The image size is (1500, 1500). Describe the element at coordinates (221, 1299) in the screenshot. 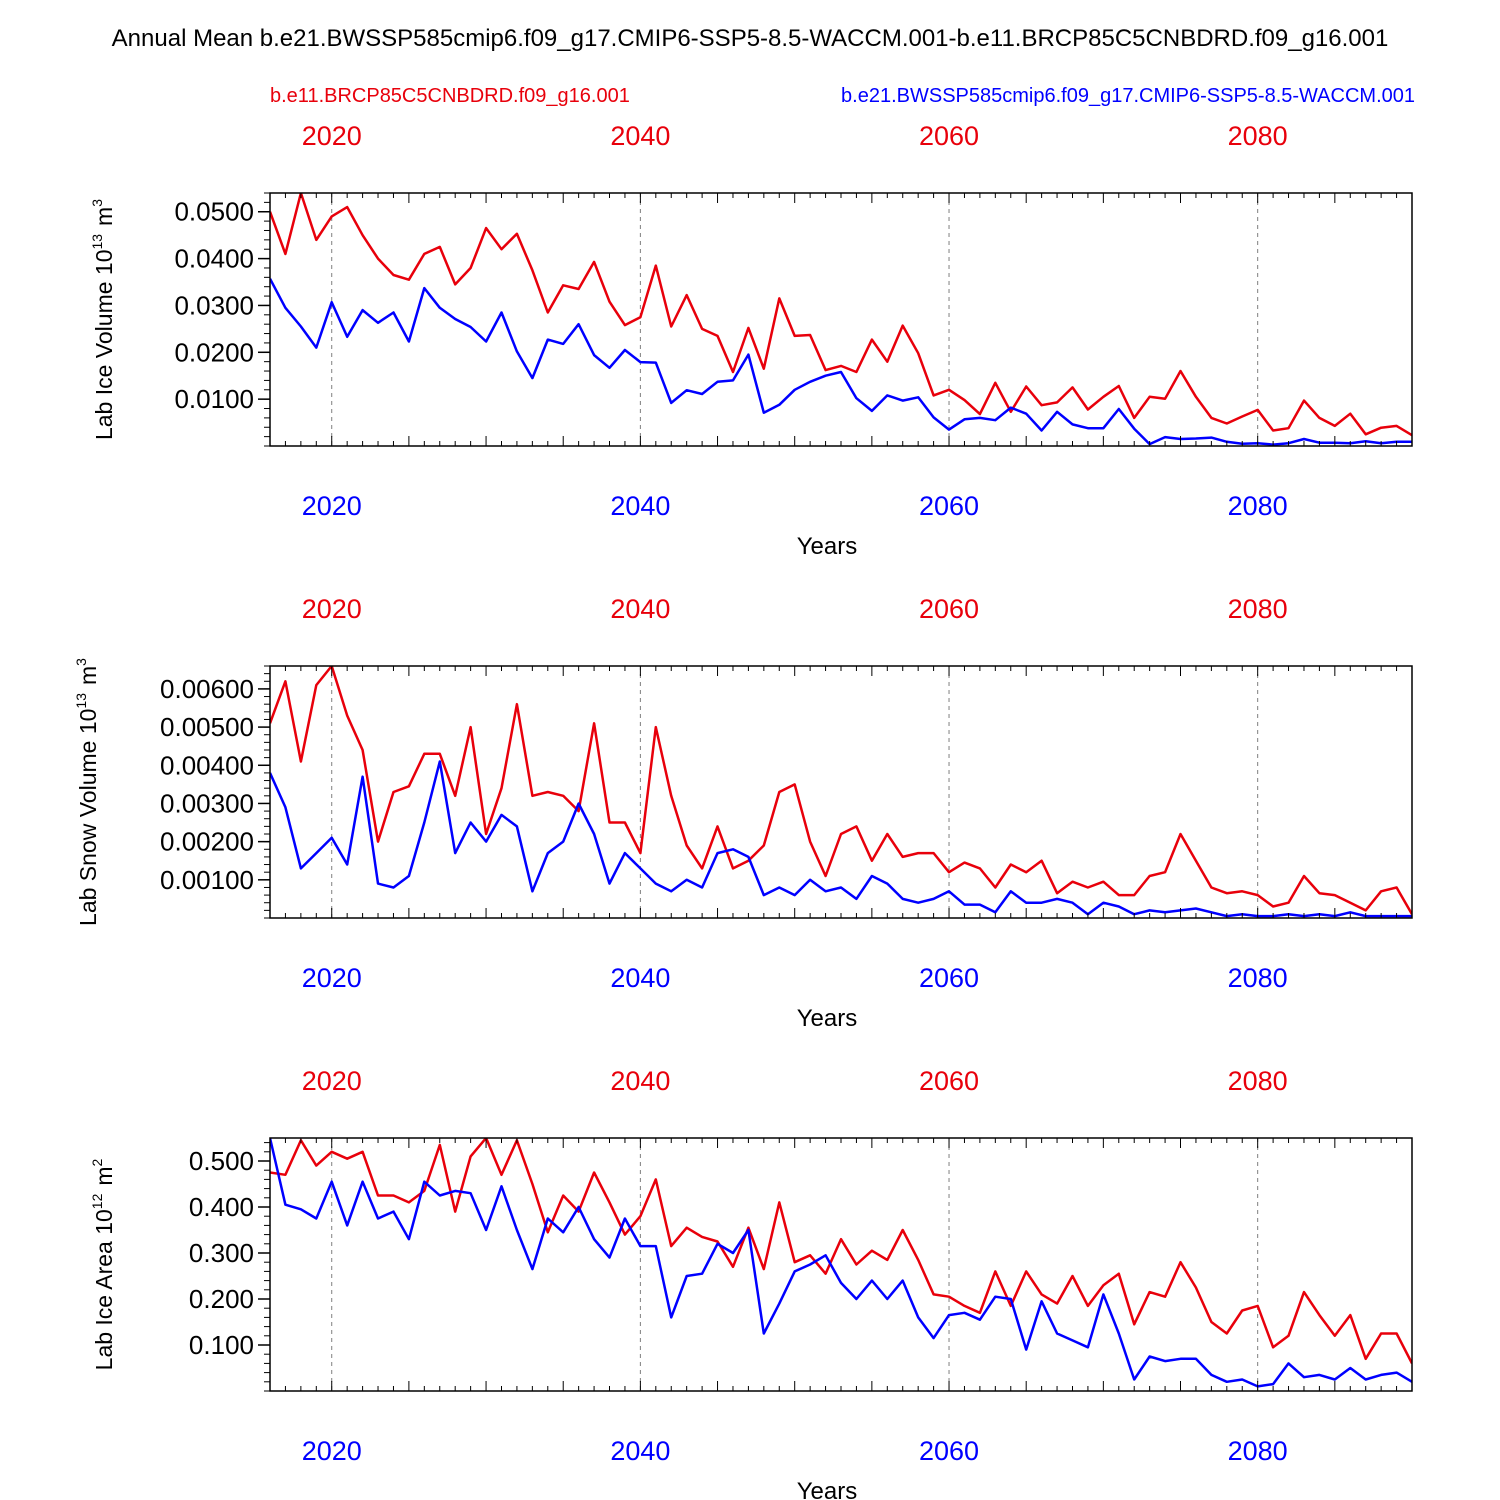

I see `y-tick-label: 0.200` at that location.